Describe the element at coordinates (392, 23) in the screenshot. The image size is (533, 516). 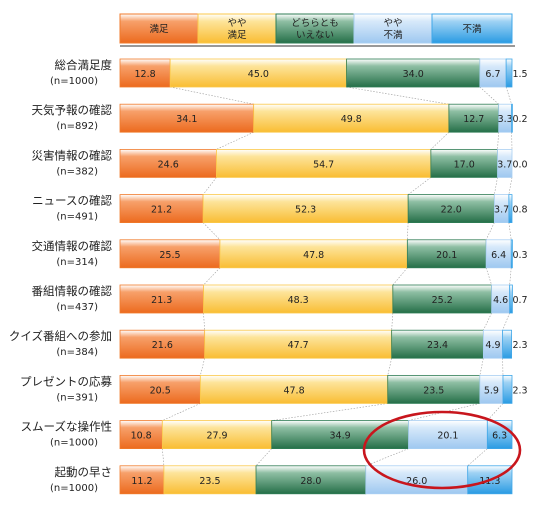
I see `legend-label: やや` at that location.